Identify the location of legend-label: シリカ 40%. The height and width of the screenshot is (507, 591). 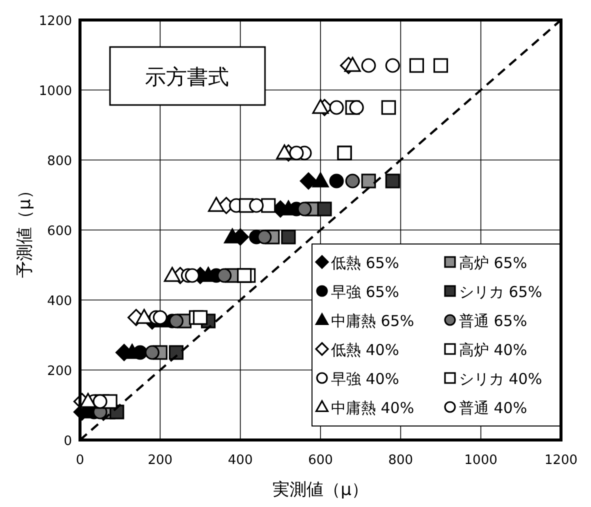
(500, 379).